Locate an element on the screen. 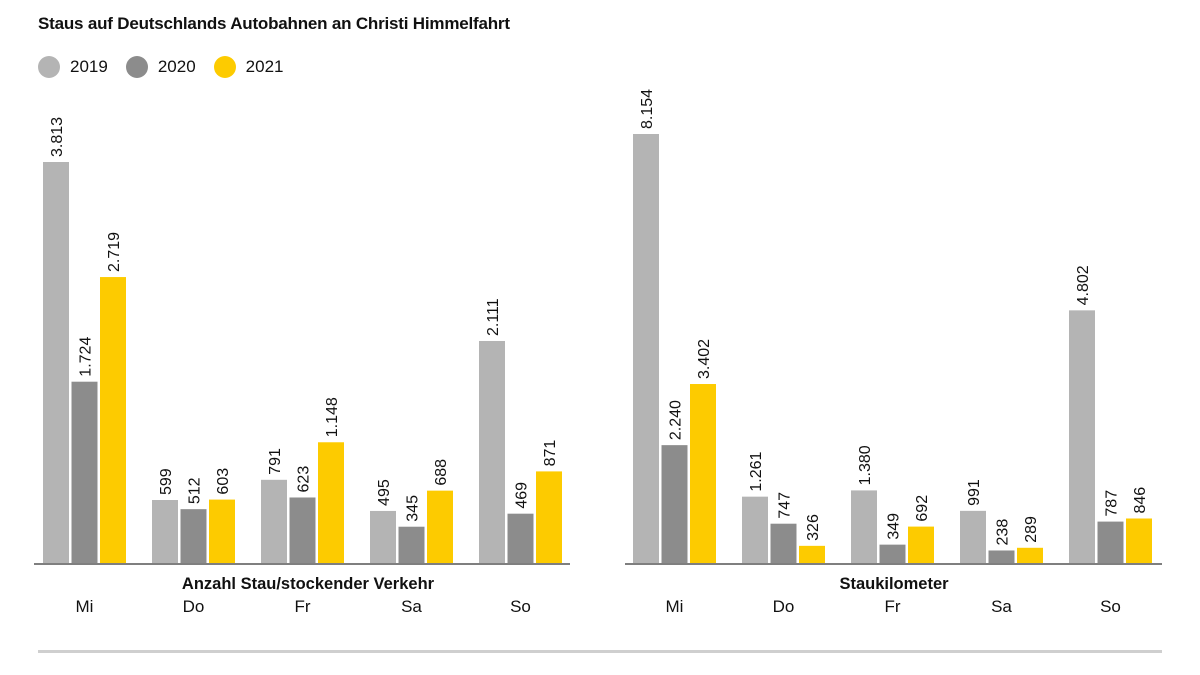 This screenshot has height=675, width=1200. data-label-chart1-Do-2019: 599 is located at coordinates (166, 481).